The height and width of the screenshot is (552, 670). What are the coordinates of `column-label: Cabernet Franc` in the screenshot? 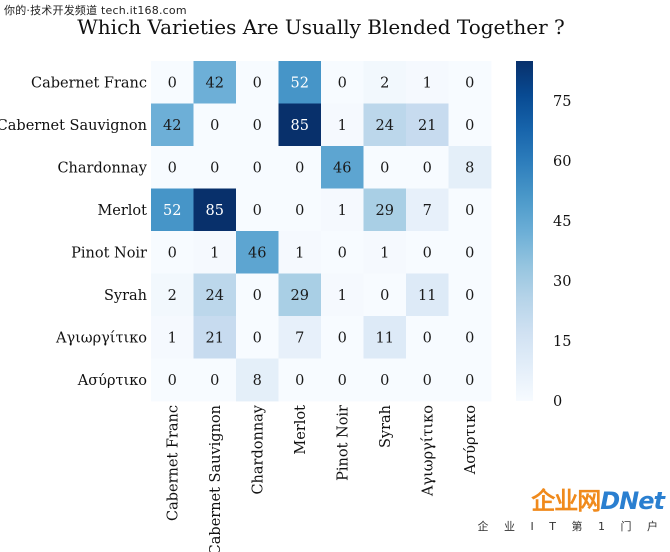 It's located at (173, 463).